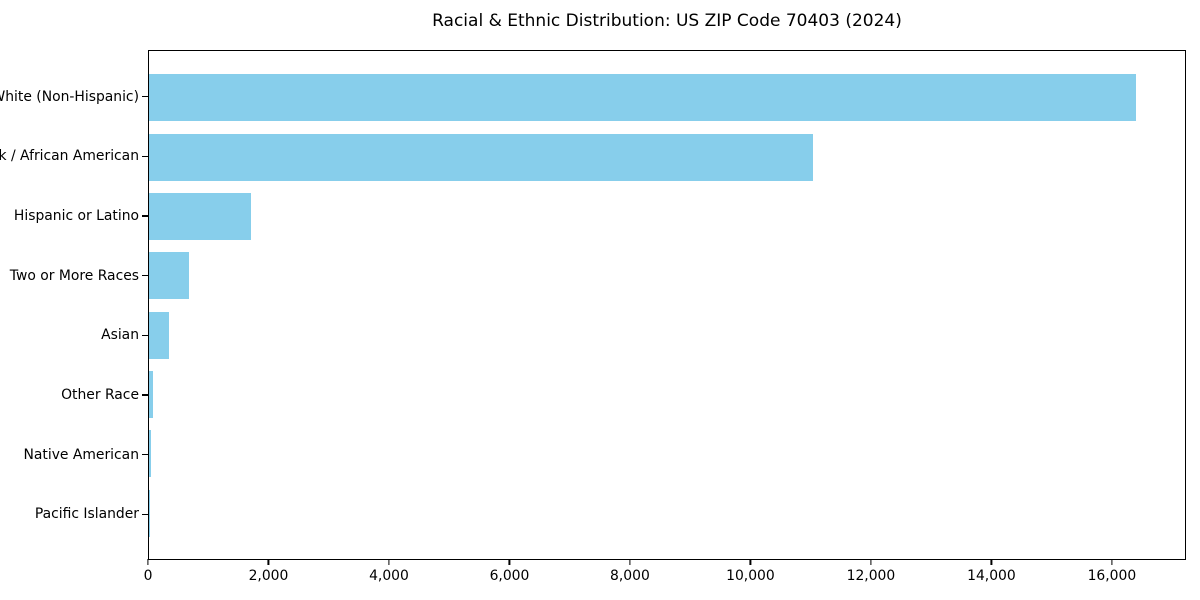  Describe the element at coordinates (1112, 576) in the screenshot. I see `x-tick-label: 16,000` at that location.